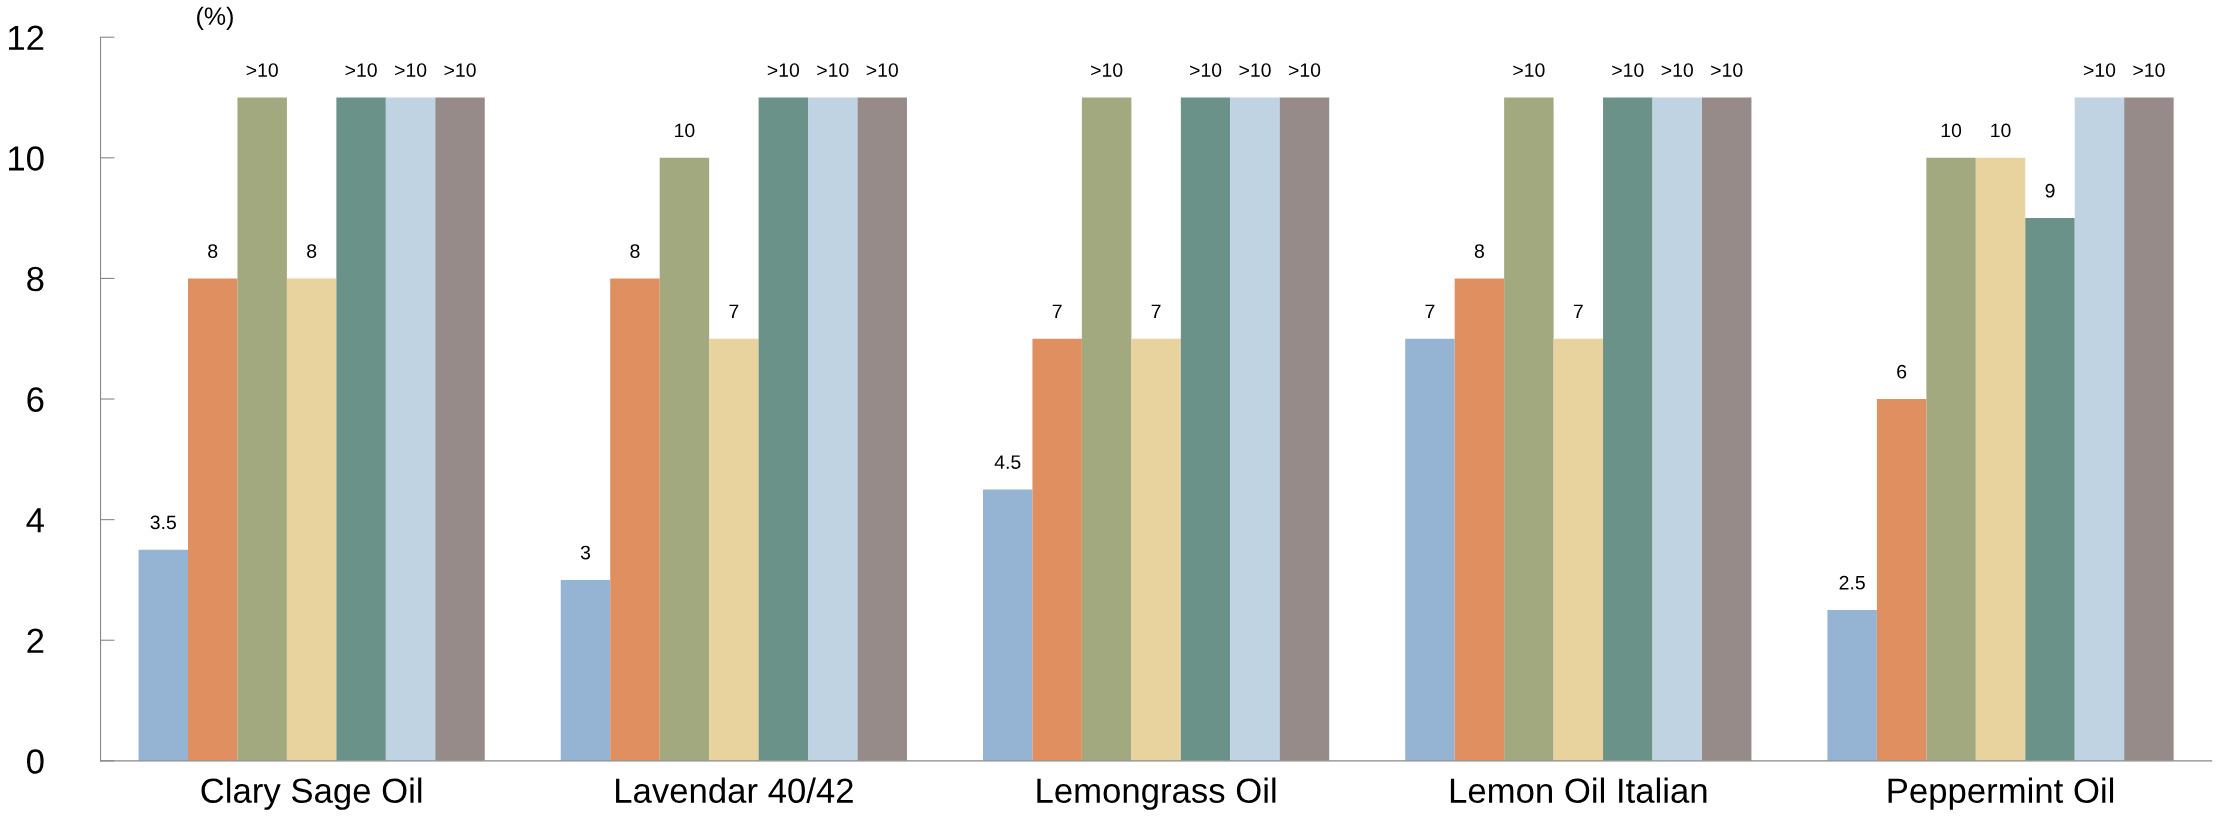 This screenshot has width=2234, height=827. What do you see at coordinates (35, 761) in the screenshot?
I see `y-tick-label: 0` at bounding box center [35, 761].